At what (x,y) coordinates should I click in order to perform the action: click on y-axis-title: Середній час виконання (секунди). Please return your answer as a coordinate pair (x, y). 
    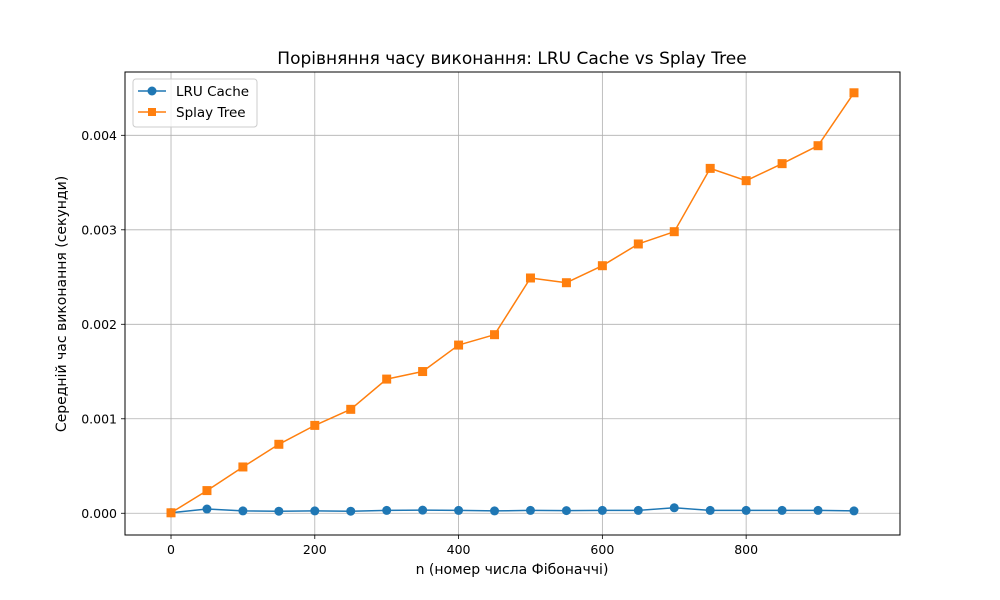
    Looking at the image, I should click on (62, 304).